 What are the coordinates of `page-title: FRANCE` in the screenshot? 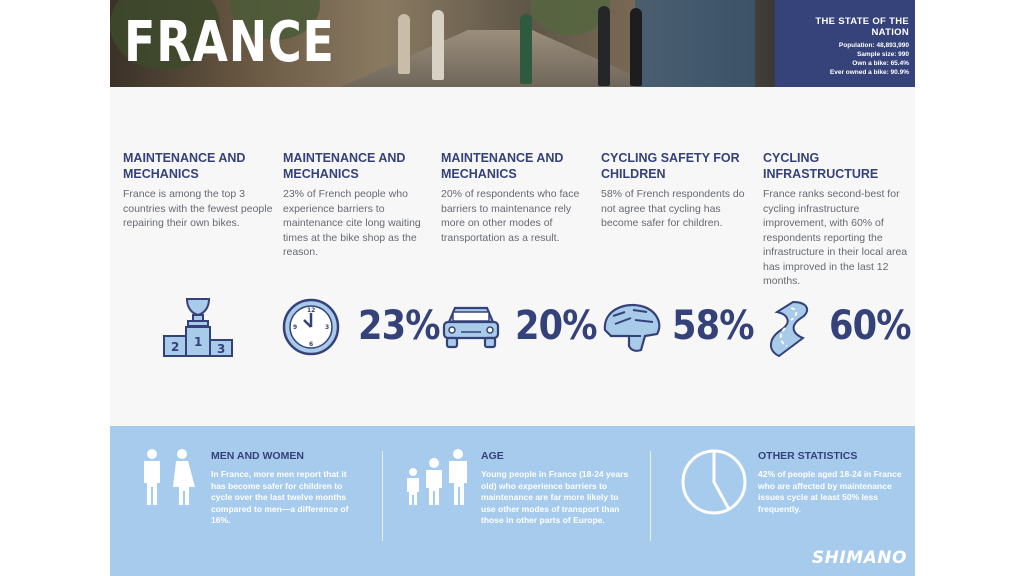 It's located at (229, 42).